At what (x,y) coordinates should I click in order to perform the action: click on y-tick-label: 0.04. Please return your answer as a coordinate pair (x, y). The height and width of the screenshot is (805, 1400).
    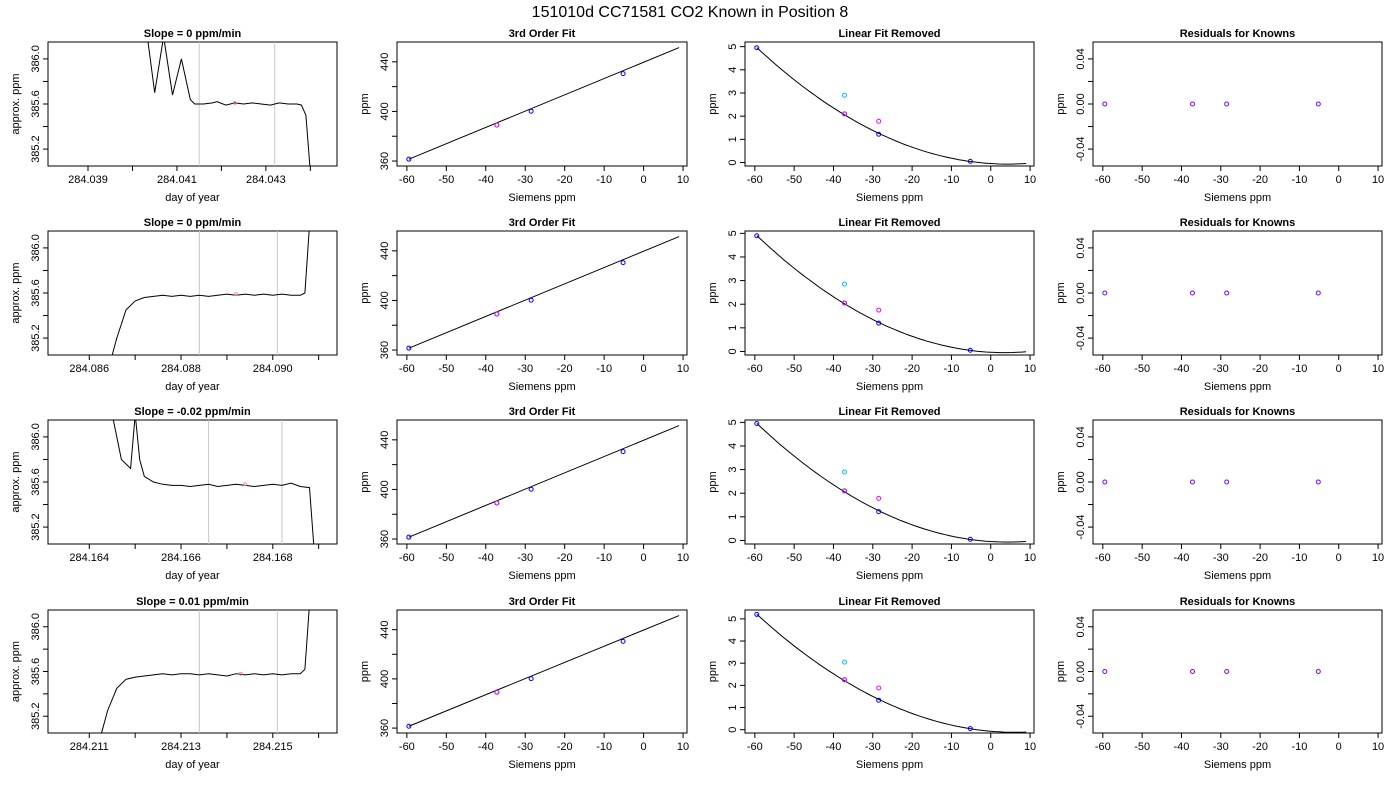
    Looking at the image, I should click on (1081, 247).